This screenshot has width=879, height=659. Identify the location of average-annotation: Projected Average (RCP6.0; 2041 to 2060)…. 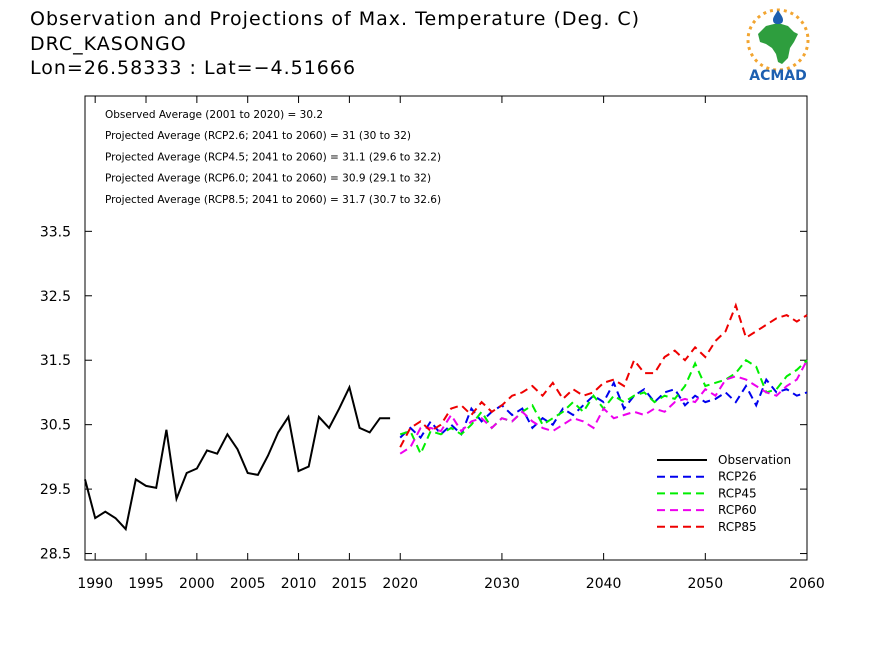
(268, 179).